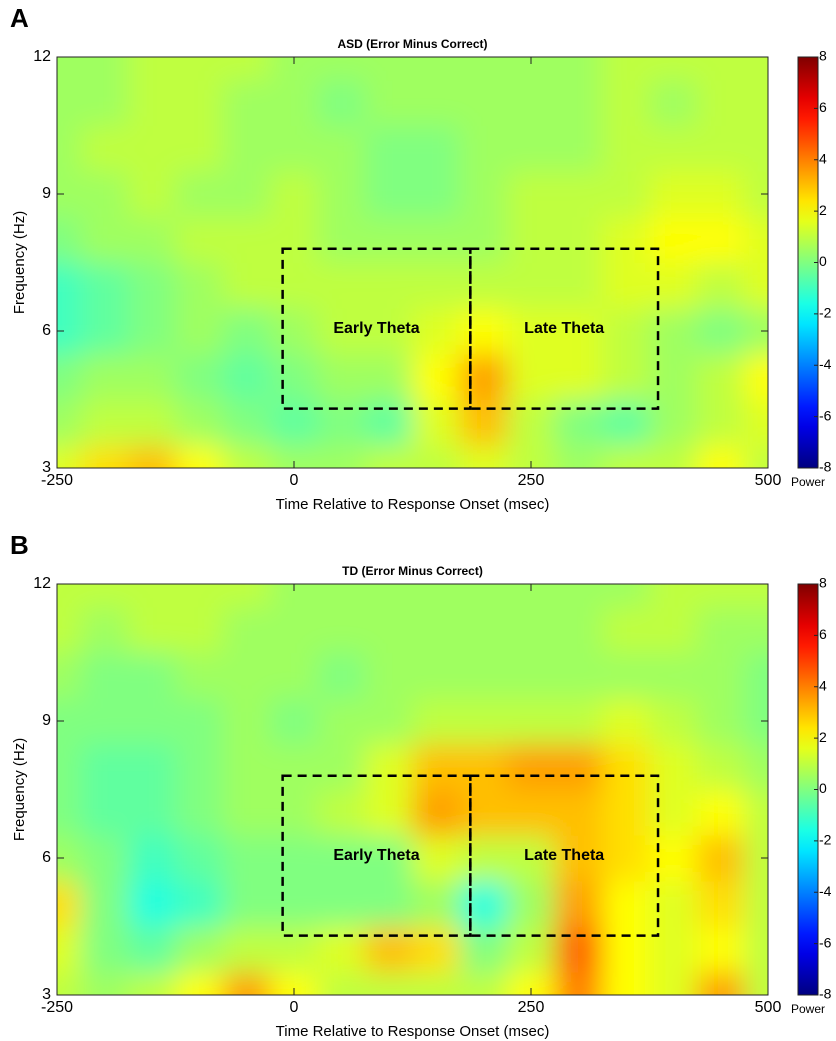 Image resolution: width=836 pixels, height=1041 pixels. Describe the element at coordinates (294, 480) in the screenshot. I see `x-tick-label: 0` at that location.